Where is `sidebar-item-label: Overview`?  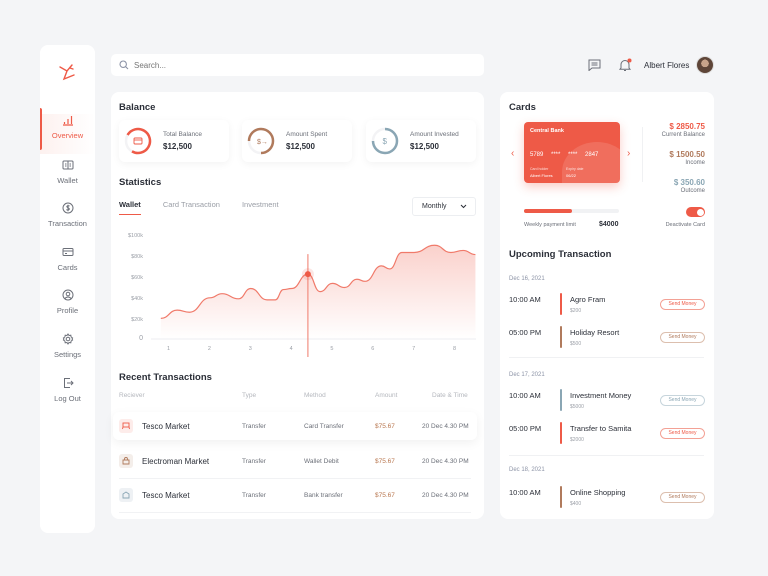
sidebar-item-label: Overview is located at coordinates (67, 135).